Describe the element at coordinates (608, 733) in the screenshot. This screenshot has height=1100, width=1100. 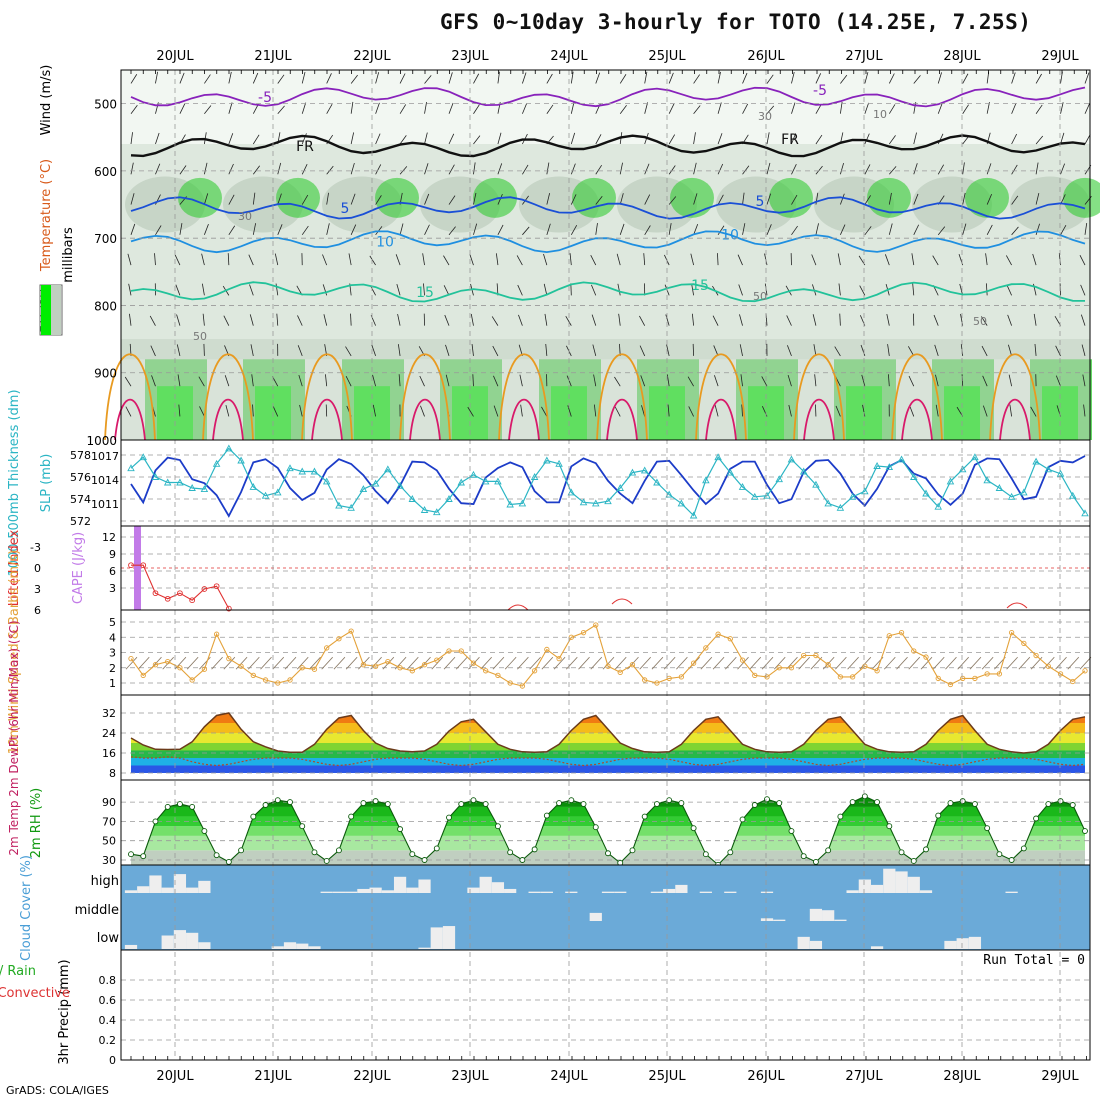
I see `temp-line` at that location.